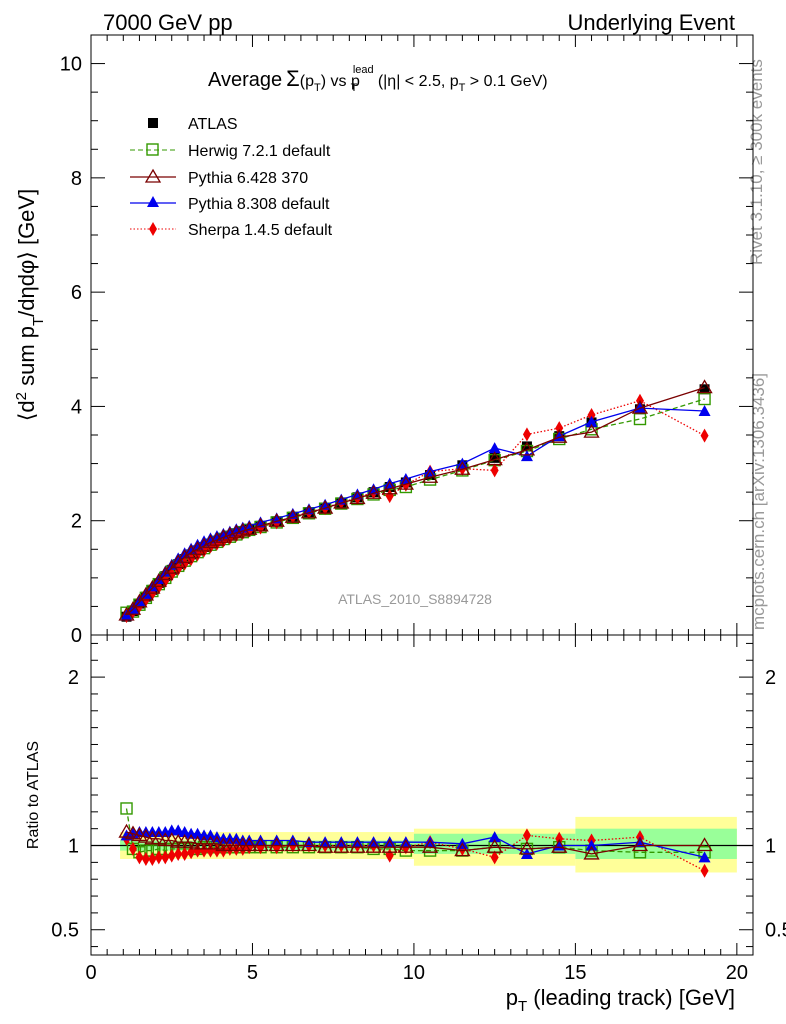 The image size is (786, 1024). What do you see at coordinates (414, 973) in the screenshot?
I see `x-tick-label: 10` at bounding box center [414, 973].